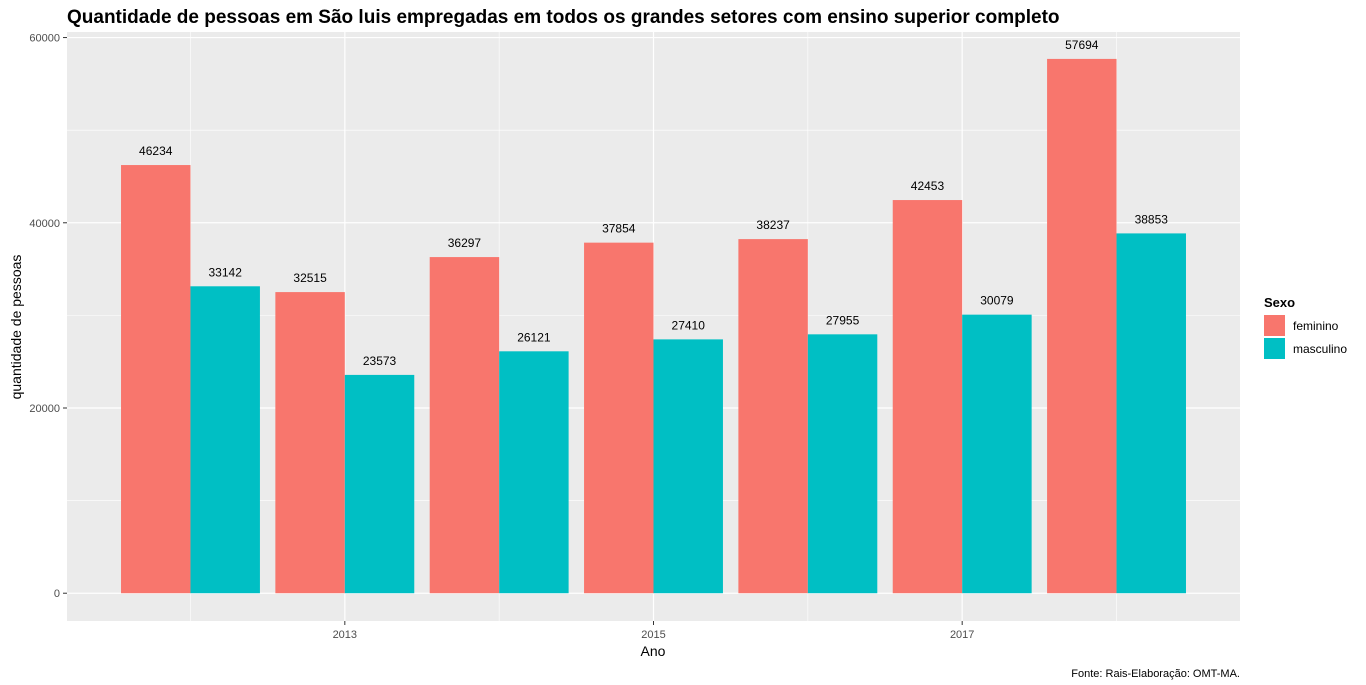 The height and width of the screenshot is (685, 1366). Describe the element at coordinates (928, 186) in the screenshot. I see `data-label-feminino-2017: 42453` at that location.